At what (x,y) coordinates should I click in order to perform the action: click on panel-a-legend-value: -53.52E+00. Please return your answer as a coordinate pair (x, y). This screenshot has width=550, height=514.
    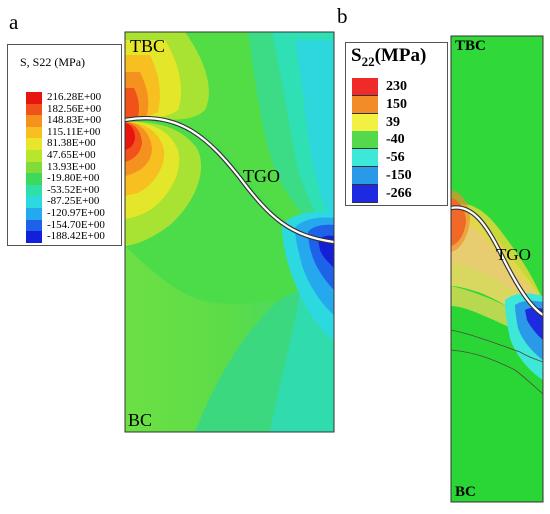
    Looking at the image, I should click on (73, 189).